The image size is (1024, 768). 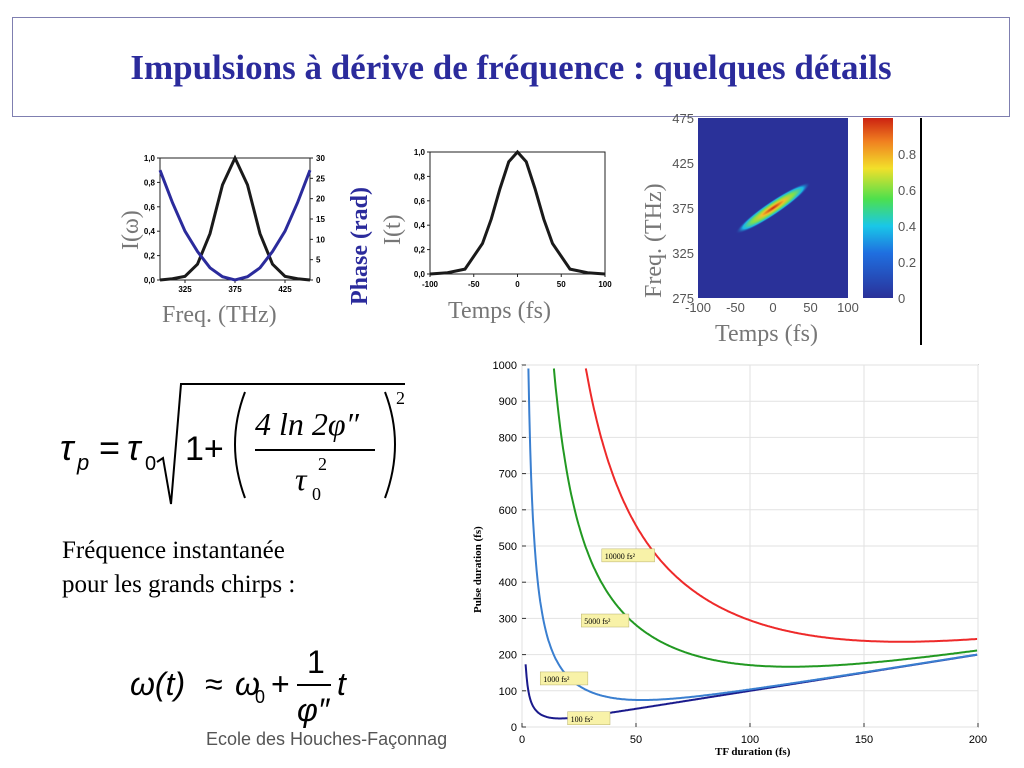 What do you see at coordinates (342, 684) in the screenshot?
I see `t-variable: t` at bounding box center [342, 684].